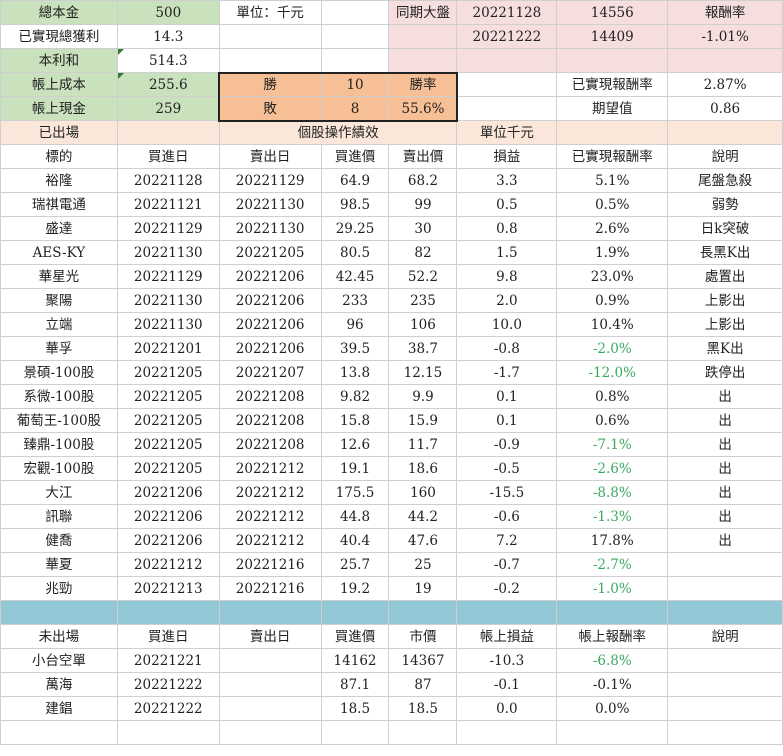  What do you see at coordinates (612, 252) in the screenshot?
I see `cell-realized-return: 1.9%` at bounding box center [612, 252].